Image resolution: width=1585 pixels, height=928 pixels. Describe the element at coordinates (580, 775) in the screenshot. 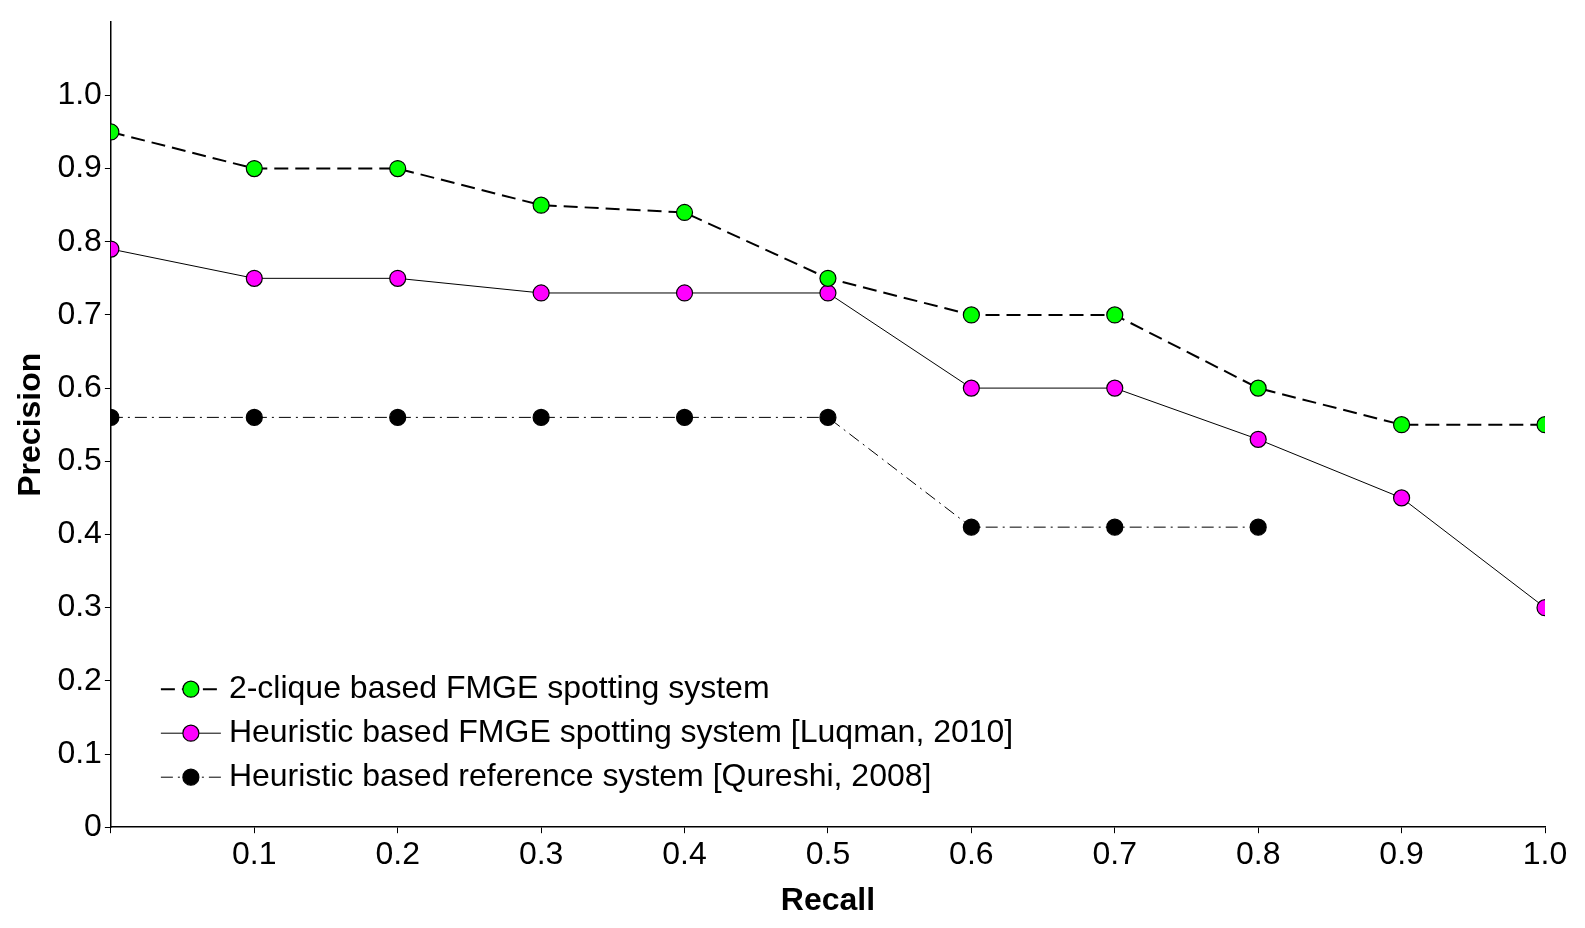

I see `legend-label: Heuristic based reference system [Qureshi, 2008]` at that location.